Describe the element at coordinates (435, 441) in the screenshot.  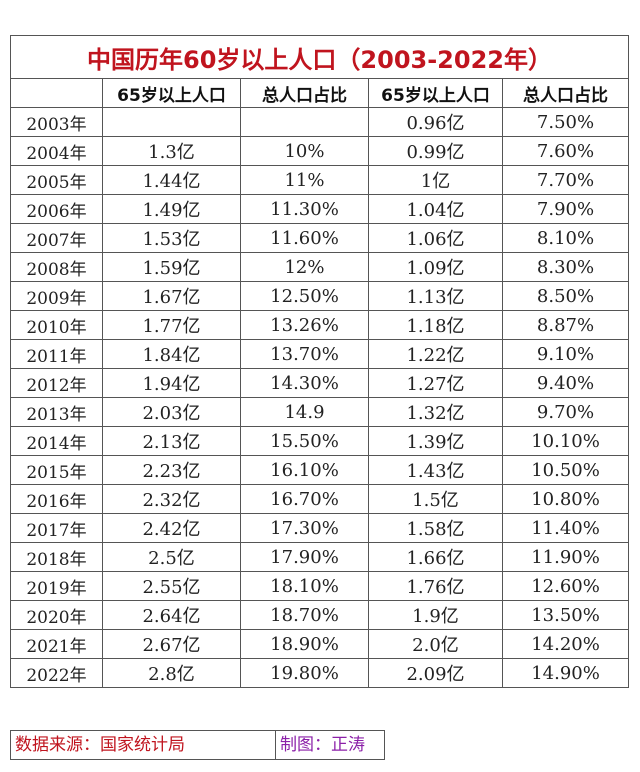
I see `pop-cell-b: 1.39亿` at that location.